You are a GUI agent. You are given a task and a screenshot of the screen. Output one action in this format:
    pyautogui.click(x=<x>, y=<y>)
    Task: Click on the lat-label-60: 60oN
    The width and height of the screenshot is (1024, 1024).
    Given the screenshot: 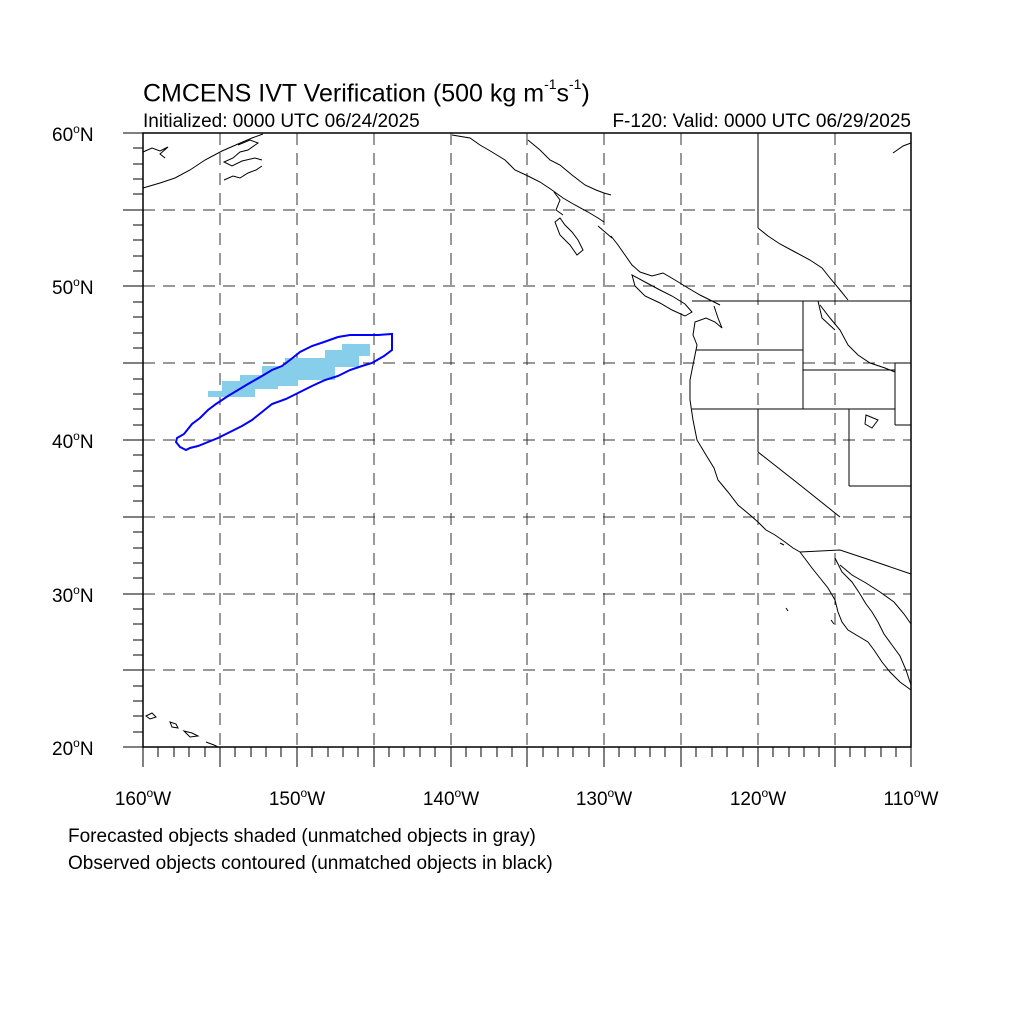 What is the action you would take?
    pyautogui.click(x=73, y=134)
    